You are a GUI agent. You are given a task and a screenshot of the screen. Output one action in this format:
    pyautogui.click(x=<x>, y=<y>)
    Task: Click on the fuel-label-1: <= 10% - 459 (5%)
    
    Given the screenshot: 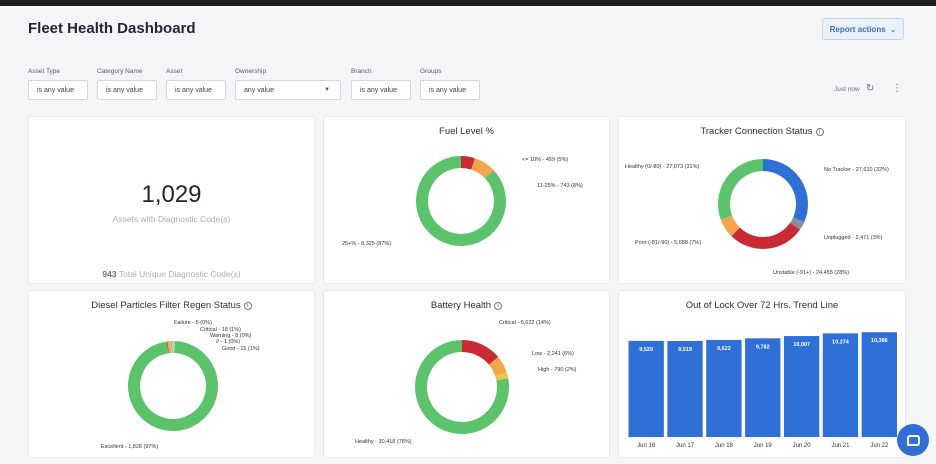 What is the action you would take?
    pyautogui.click(x=545, y=160)
    